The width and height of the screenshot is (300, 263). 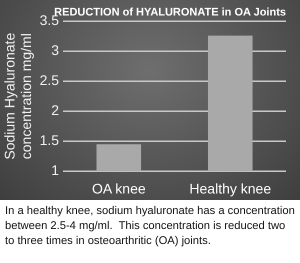 What do you see at coordinates (50, 140) in the screenshot?
I see `y-tick-label: 1.5` at bounding box center [50, 140].